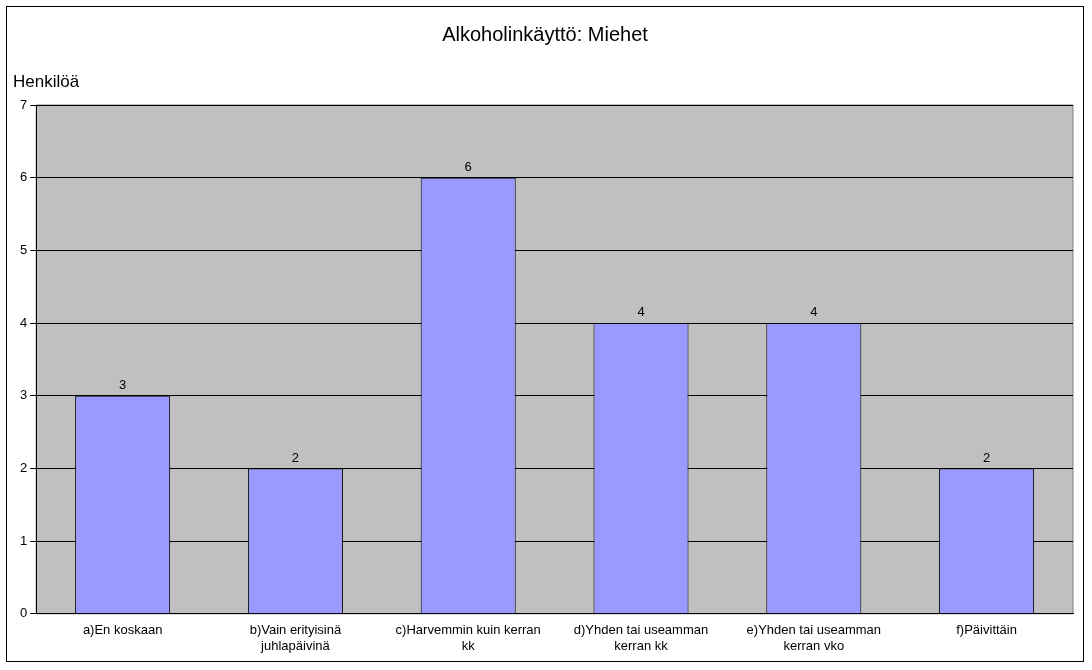 This screenshot has height=670, width=1092. I want to click on y-tick-label: 7, so click(24, 104).